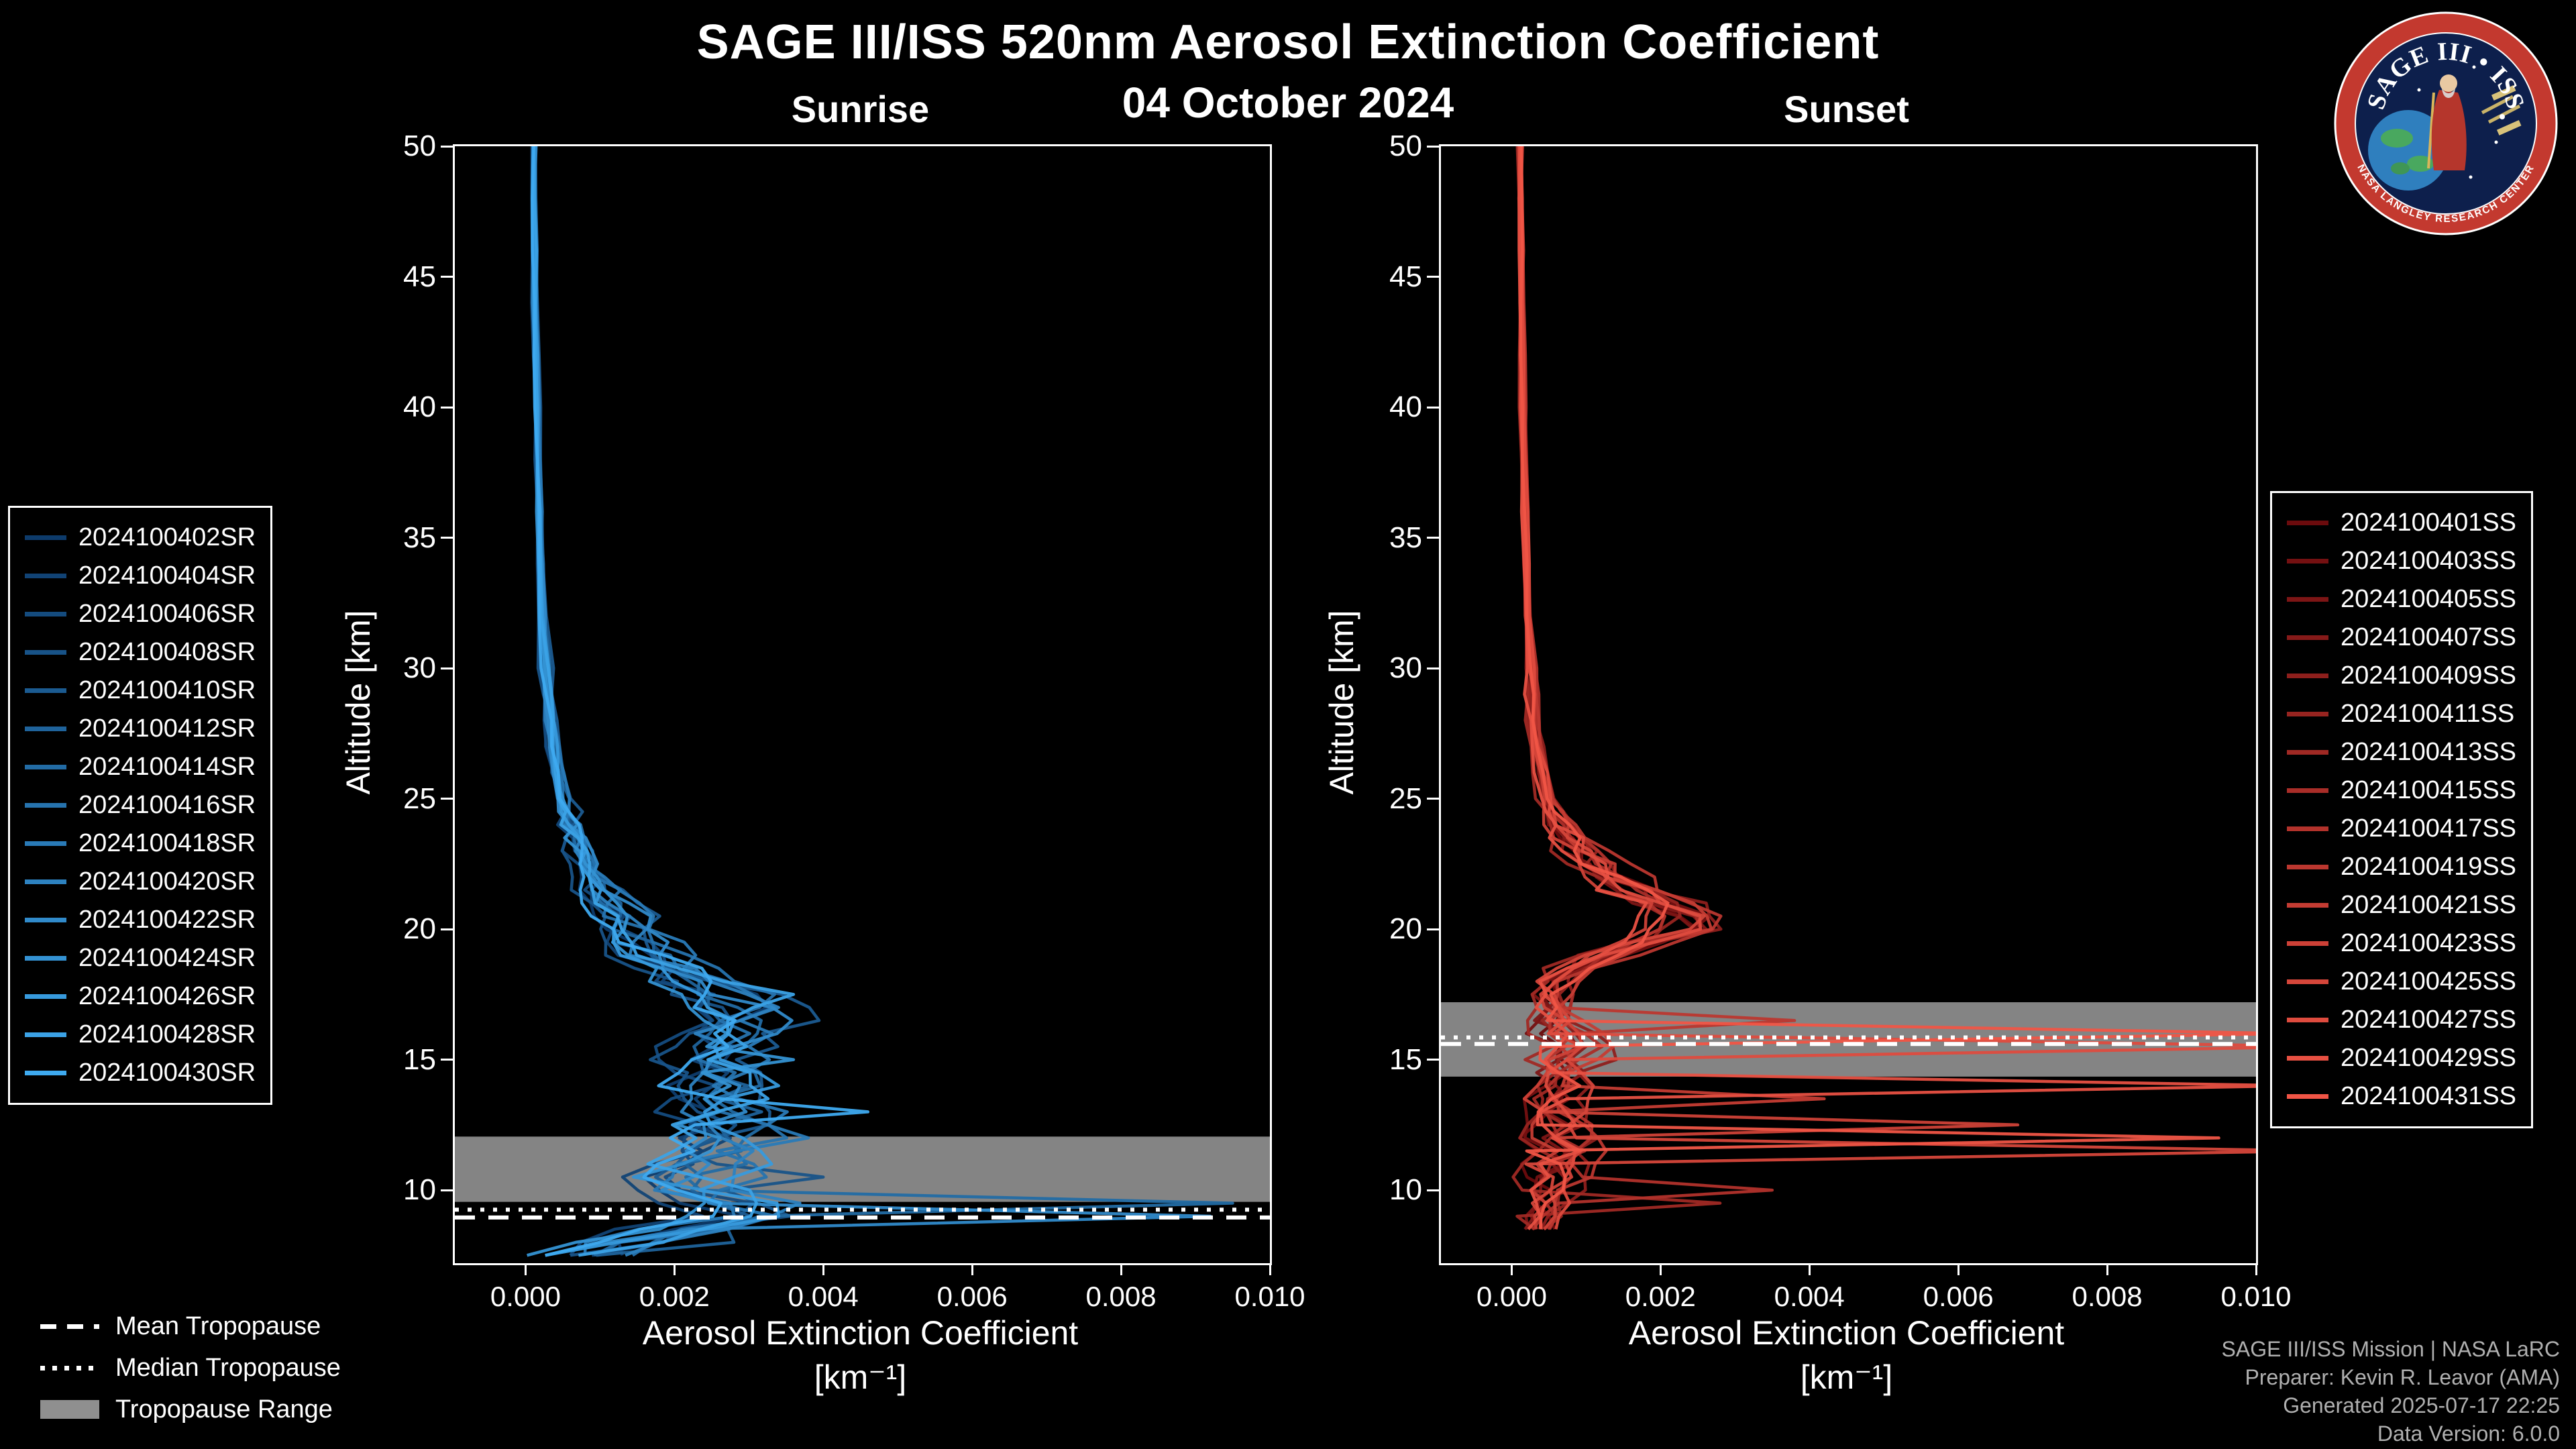 The image size is (2576, 1449). What do you see at coordinates (140, 729) in the screenshot?
I see `sunrise-legend-item: 2024100412SR` at bounding box center [140, 729].